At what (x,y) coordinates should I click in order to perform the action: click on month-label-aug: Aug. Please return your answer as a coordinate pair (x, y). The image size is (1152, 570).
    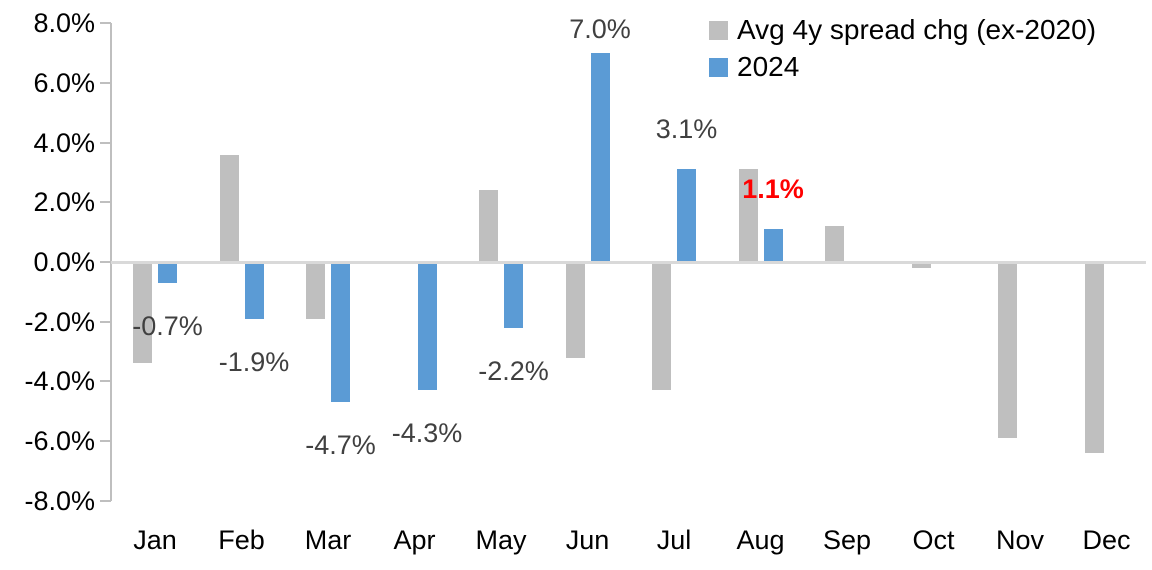
    Looking at the image, I should click on (760, 540).